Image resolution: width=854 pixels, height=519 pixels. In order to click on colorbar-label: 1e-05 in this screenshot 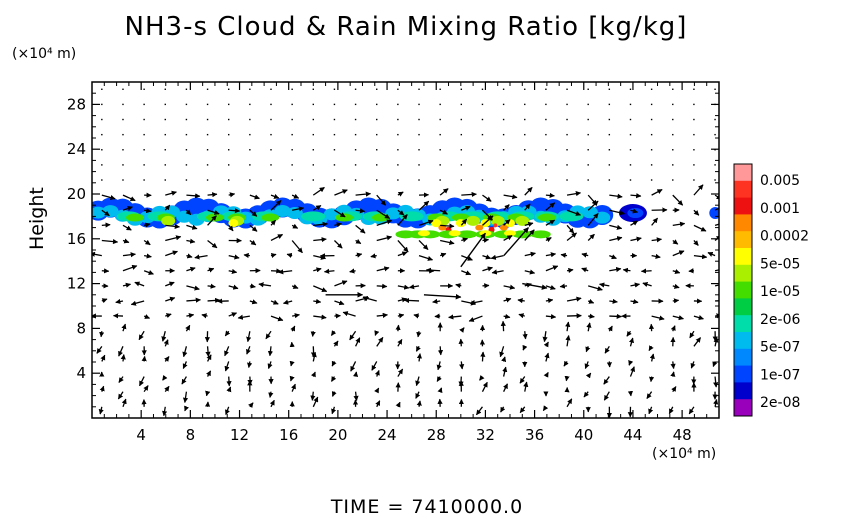, I will do `click(780, 292)`.